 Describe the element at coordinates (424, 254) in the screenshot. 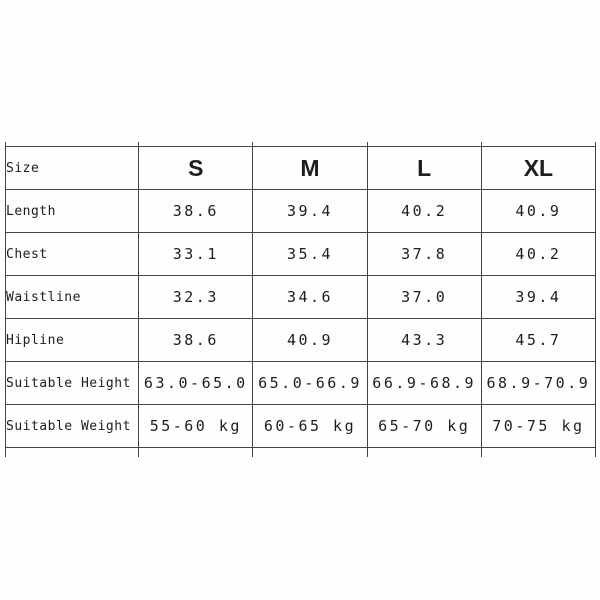

I see `table-cell: 37.8` at that location.